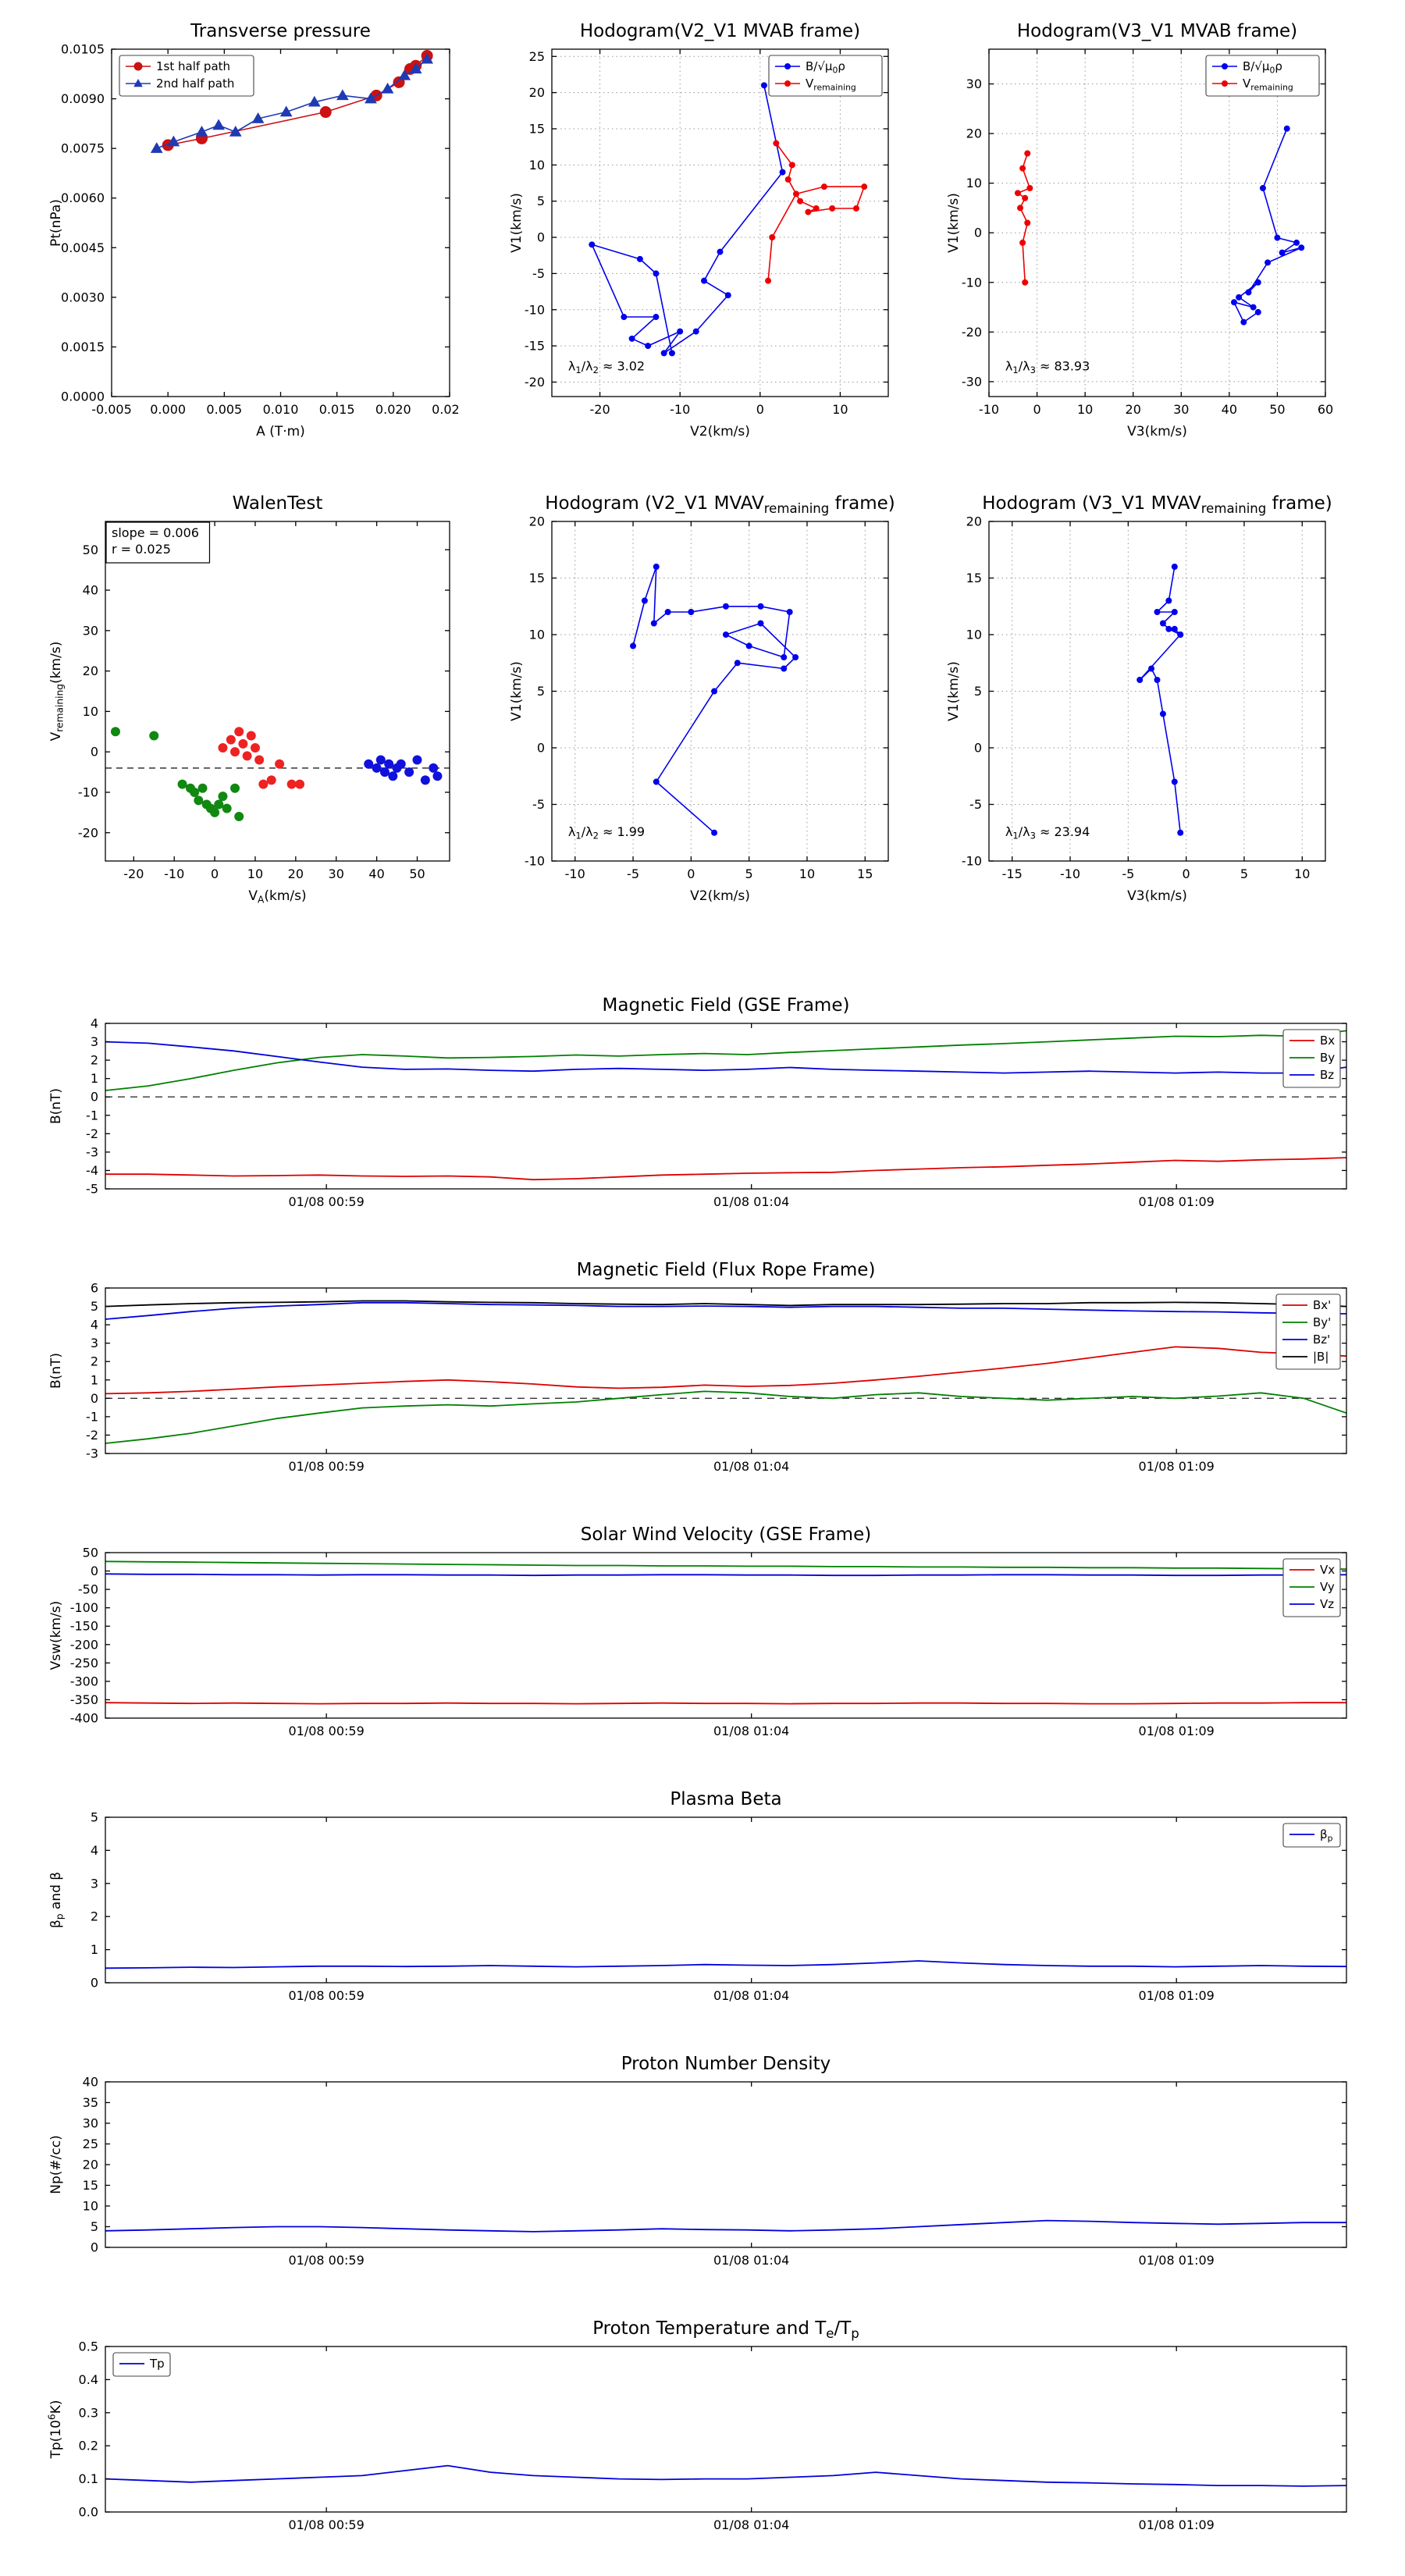  Describe the element at coordinates (83, 98) in the screenshot. I see `svg-text: 0.0090` at that location.